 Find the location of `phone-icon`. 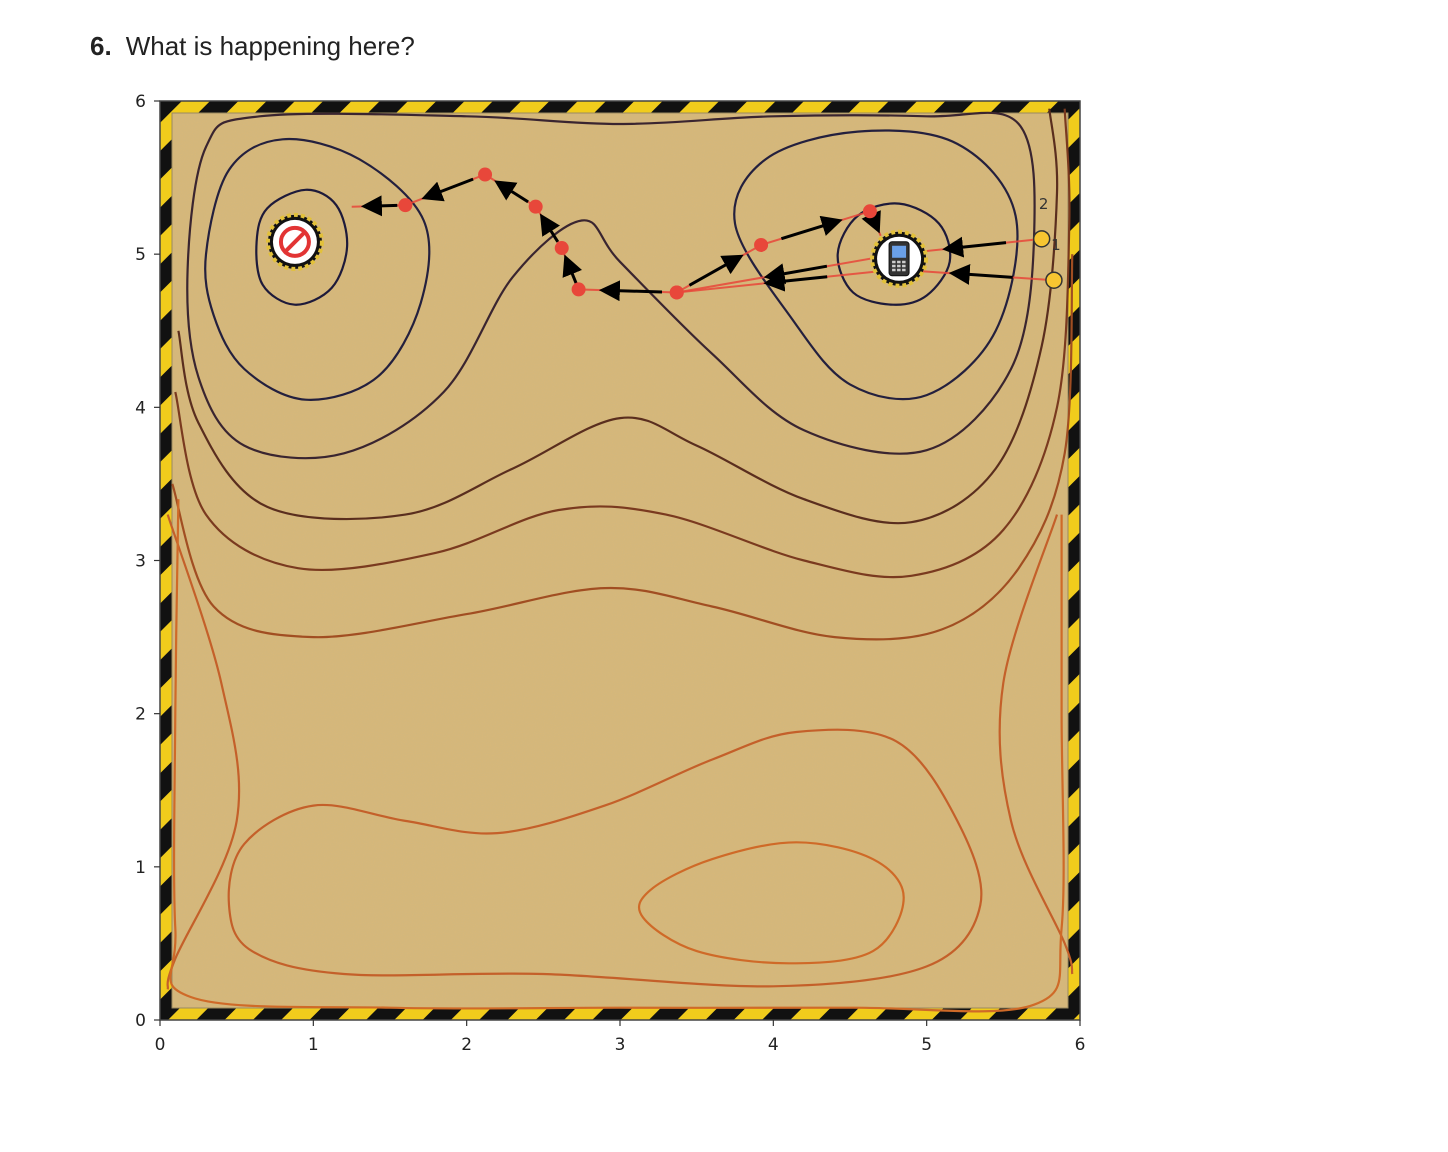

phone-icon is located at coordinates (899, 259).